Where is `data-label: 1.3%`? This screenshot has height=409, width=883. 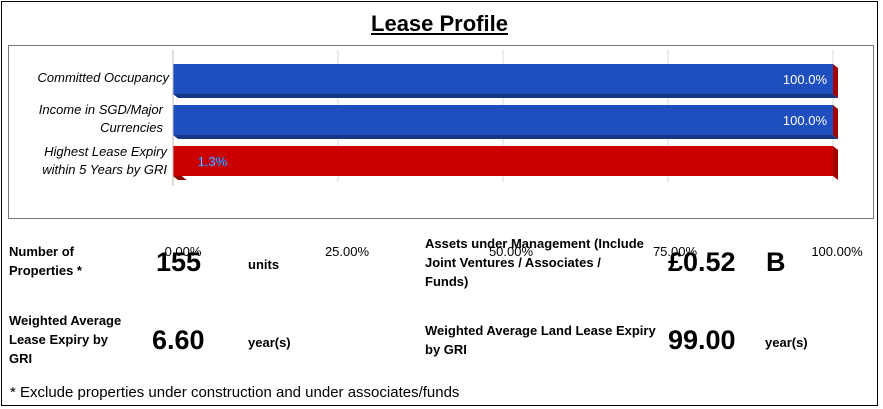 data-label: 1.3% is located at coordinates (213, 161).